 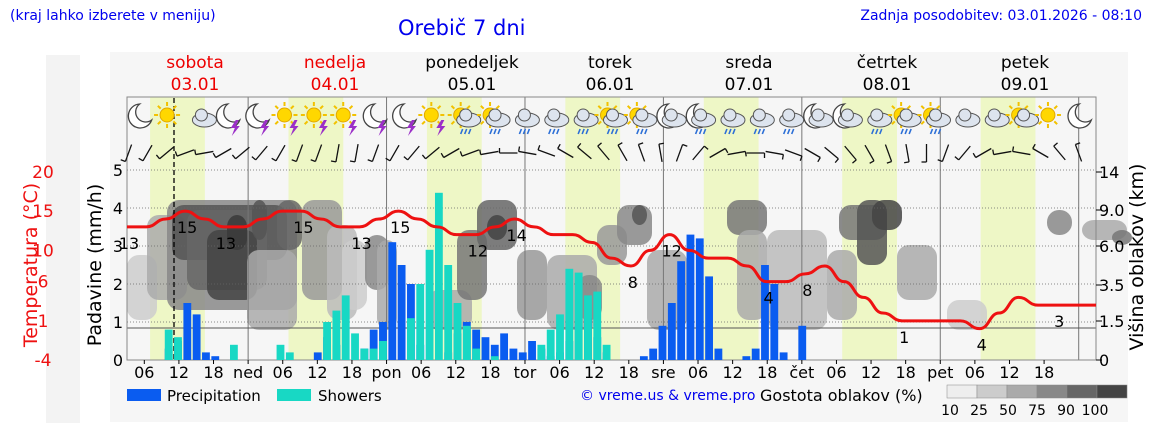 I want to click on precipitation-swatch, so click(x=144, y=395).